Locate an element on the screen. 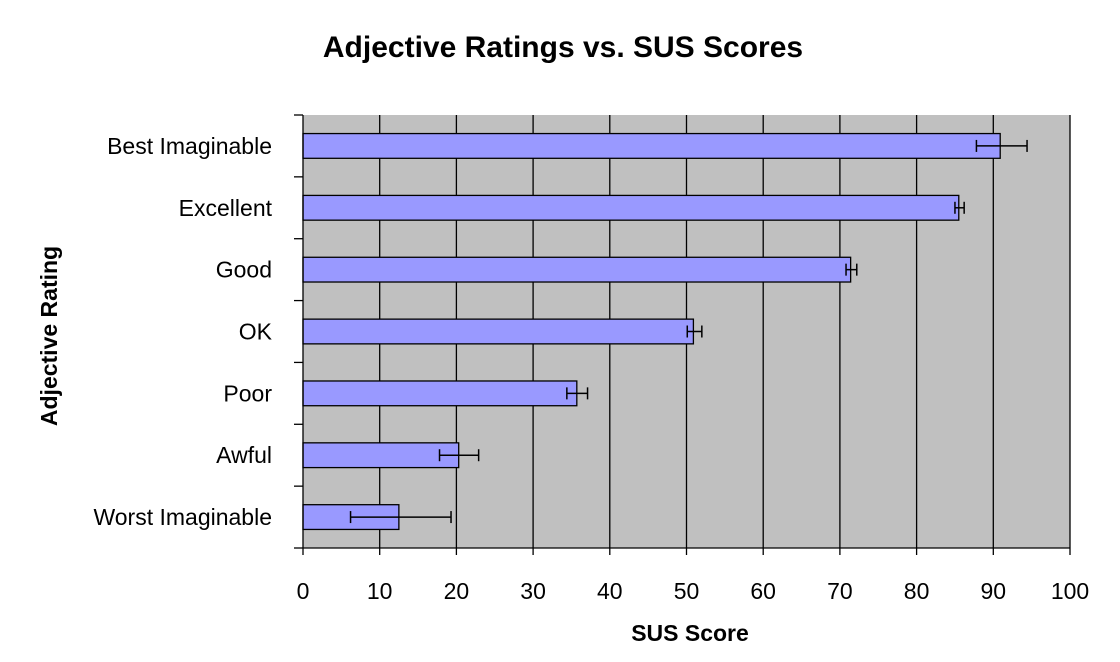  category-label-poor: Poor is located at coordinates (247, 393).